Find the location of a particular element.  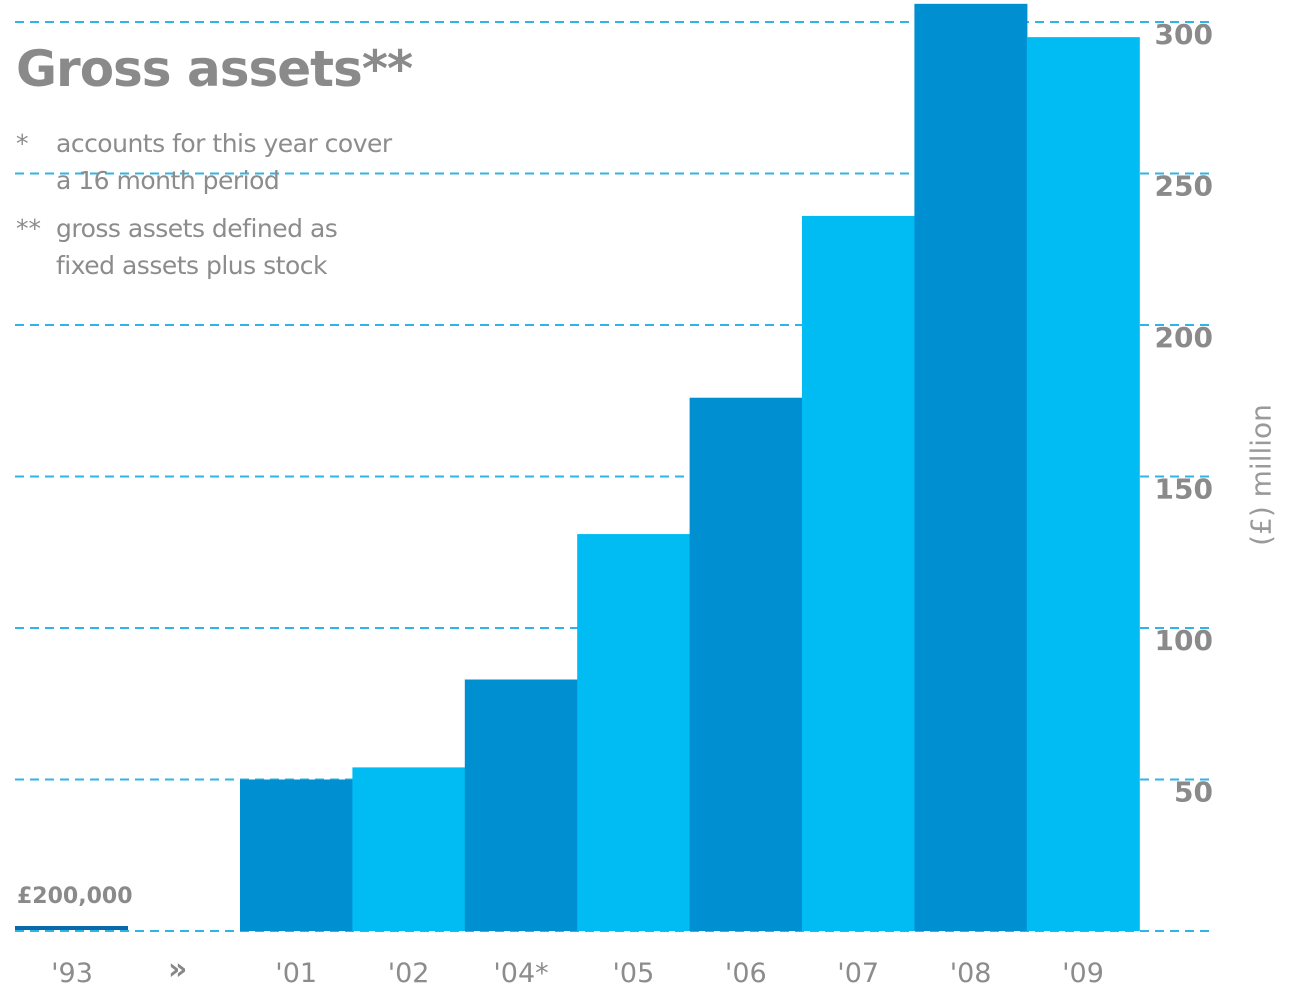

x-tick-label: '02 is located at coordinates (409, 973).